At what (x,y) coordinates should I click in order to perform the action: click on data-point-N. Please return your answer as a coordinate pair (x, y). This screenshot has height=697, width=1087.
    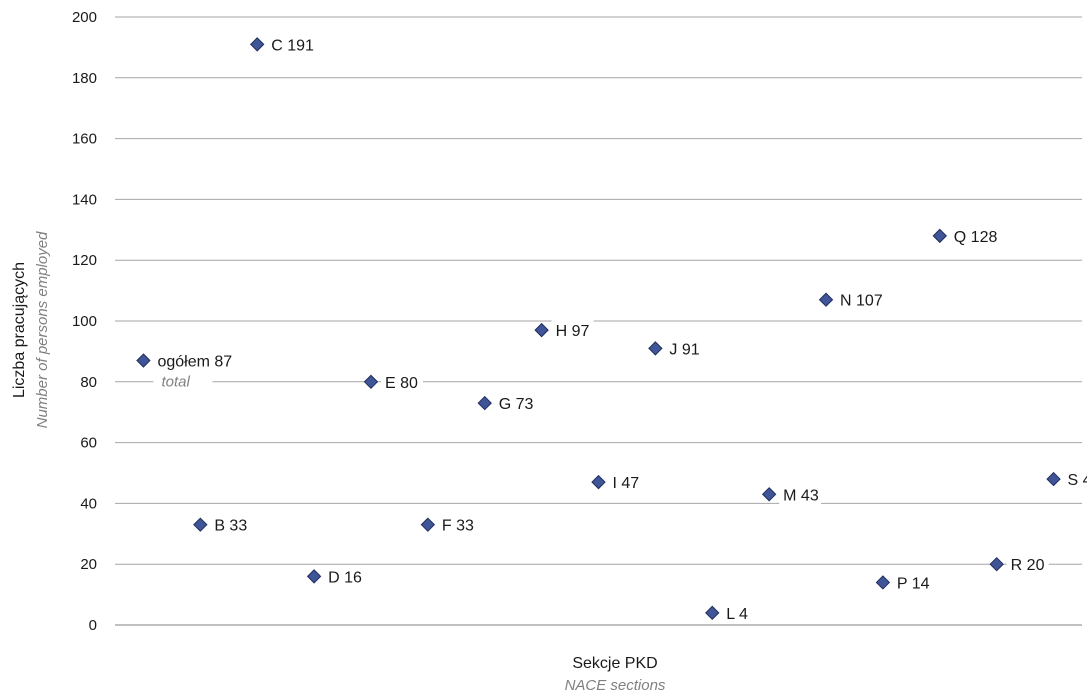
    Looking at the image, I should click on (826, 299).